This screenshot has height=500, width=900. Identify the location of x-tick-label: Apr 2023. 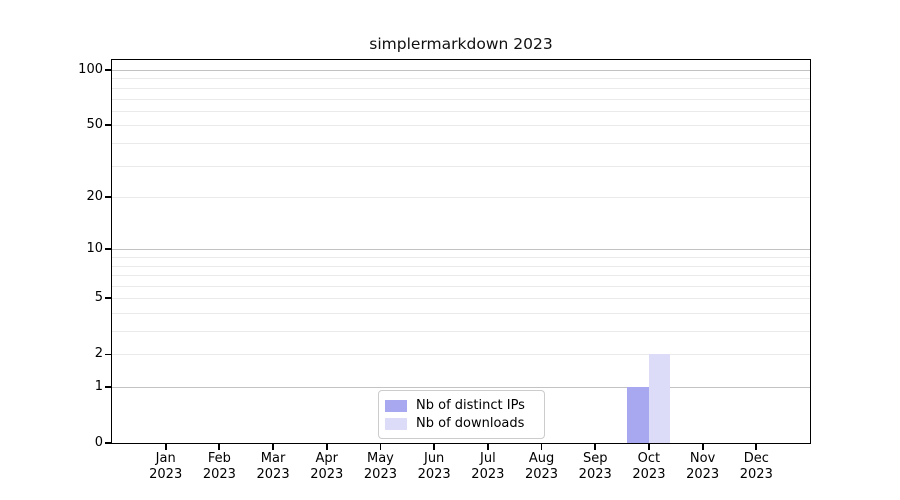
(327, 466).